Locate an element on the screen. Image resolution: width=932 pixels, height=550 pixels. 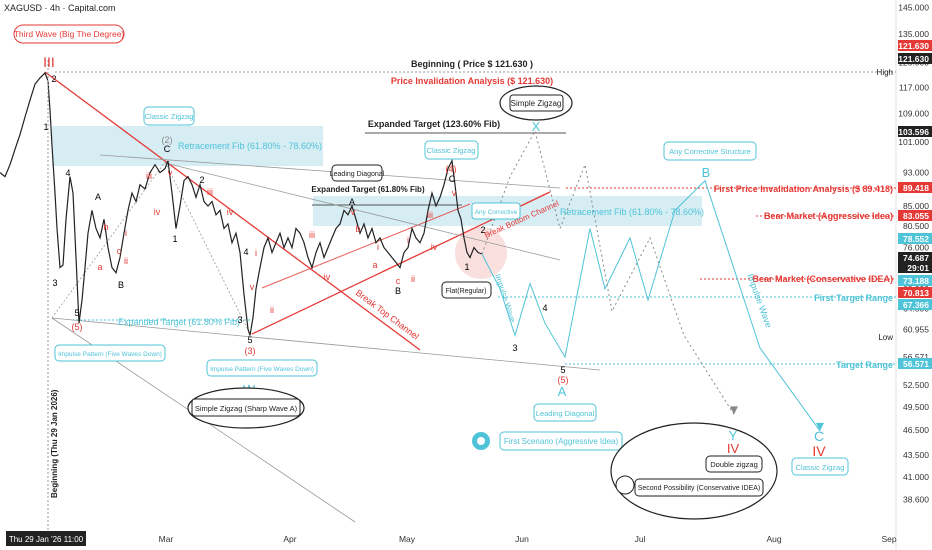
third-wave-box: Third Wave (Big The Degree) is located at coordinates (69, 34).